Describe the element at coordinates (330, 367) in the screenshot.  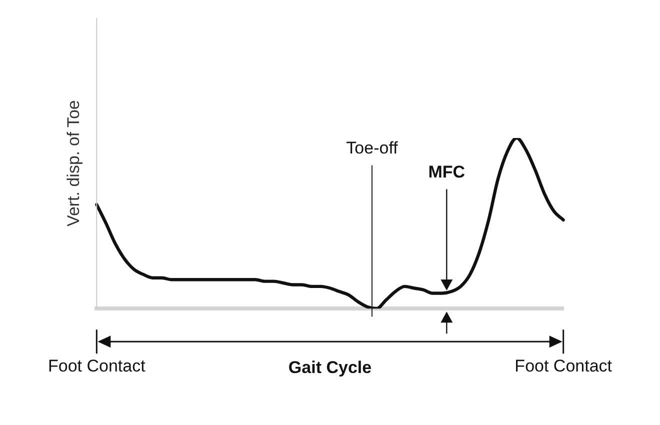
I see `x-axis-title: Gait Cycle` at that location.